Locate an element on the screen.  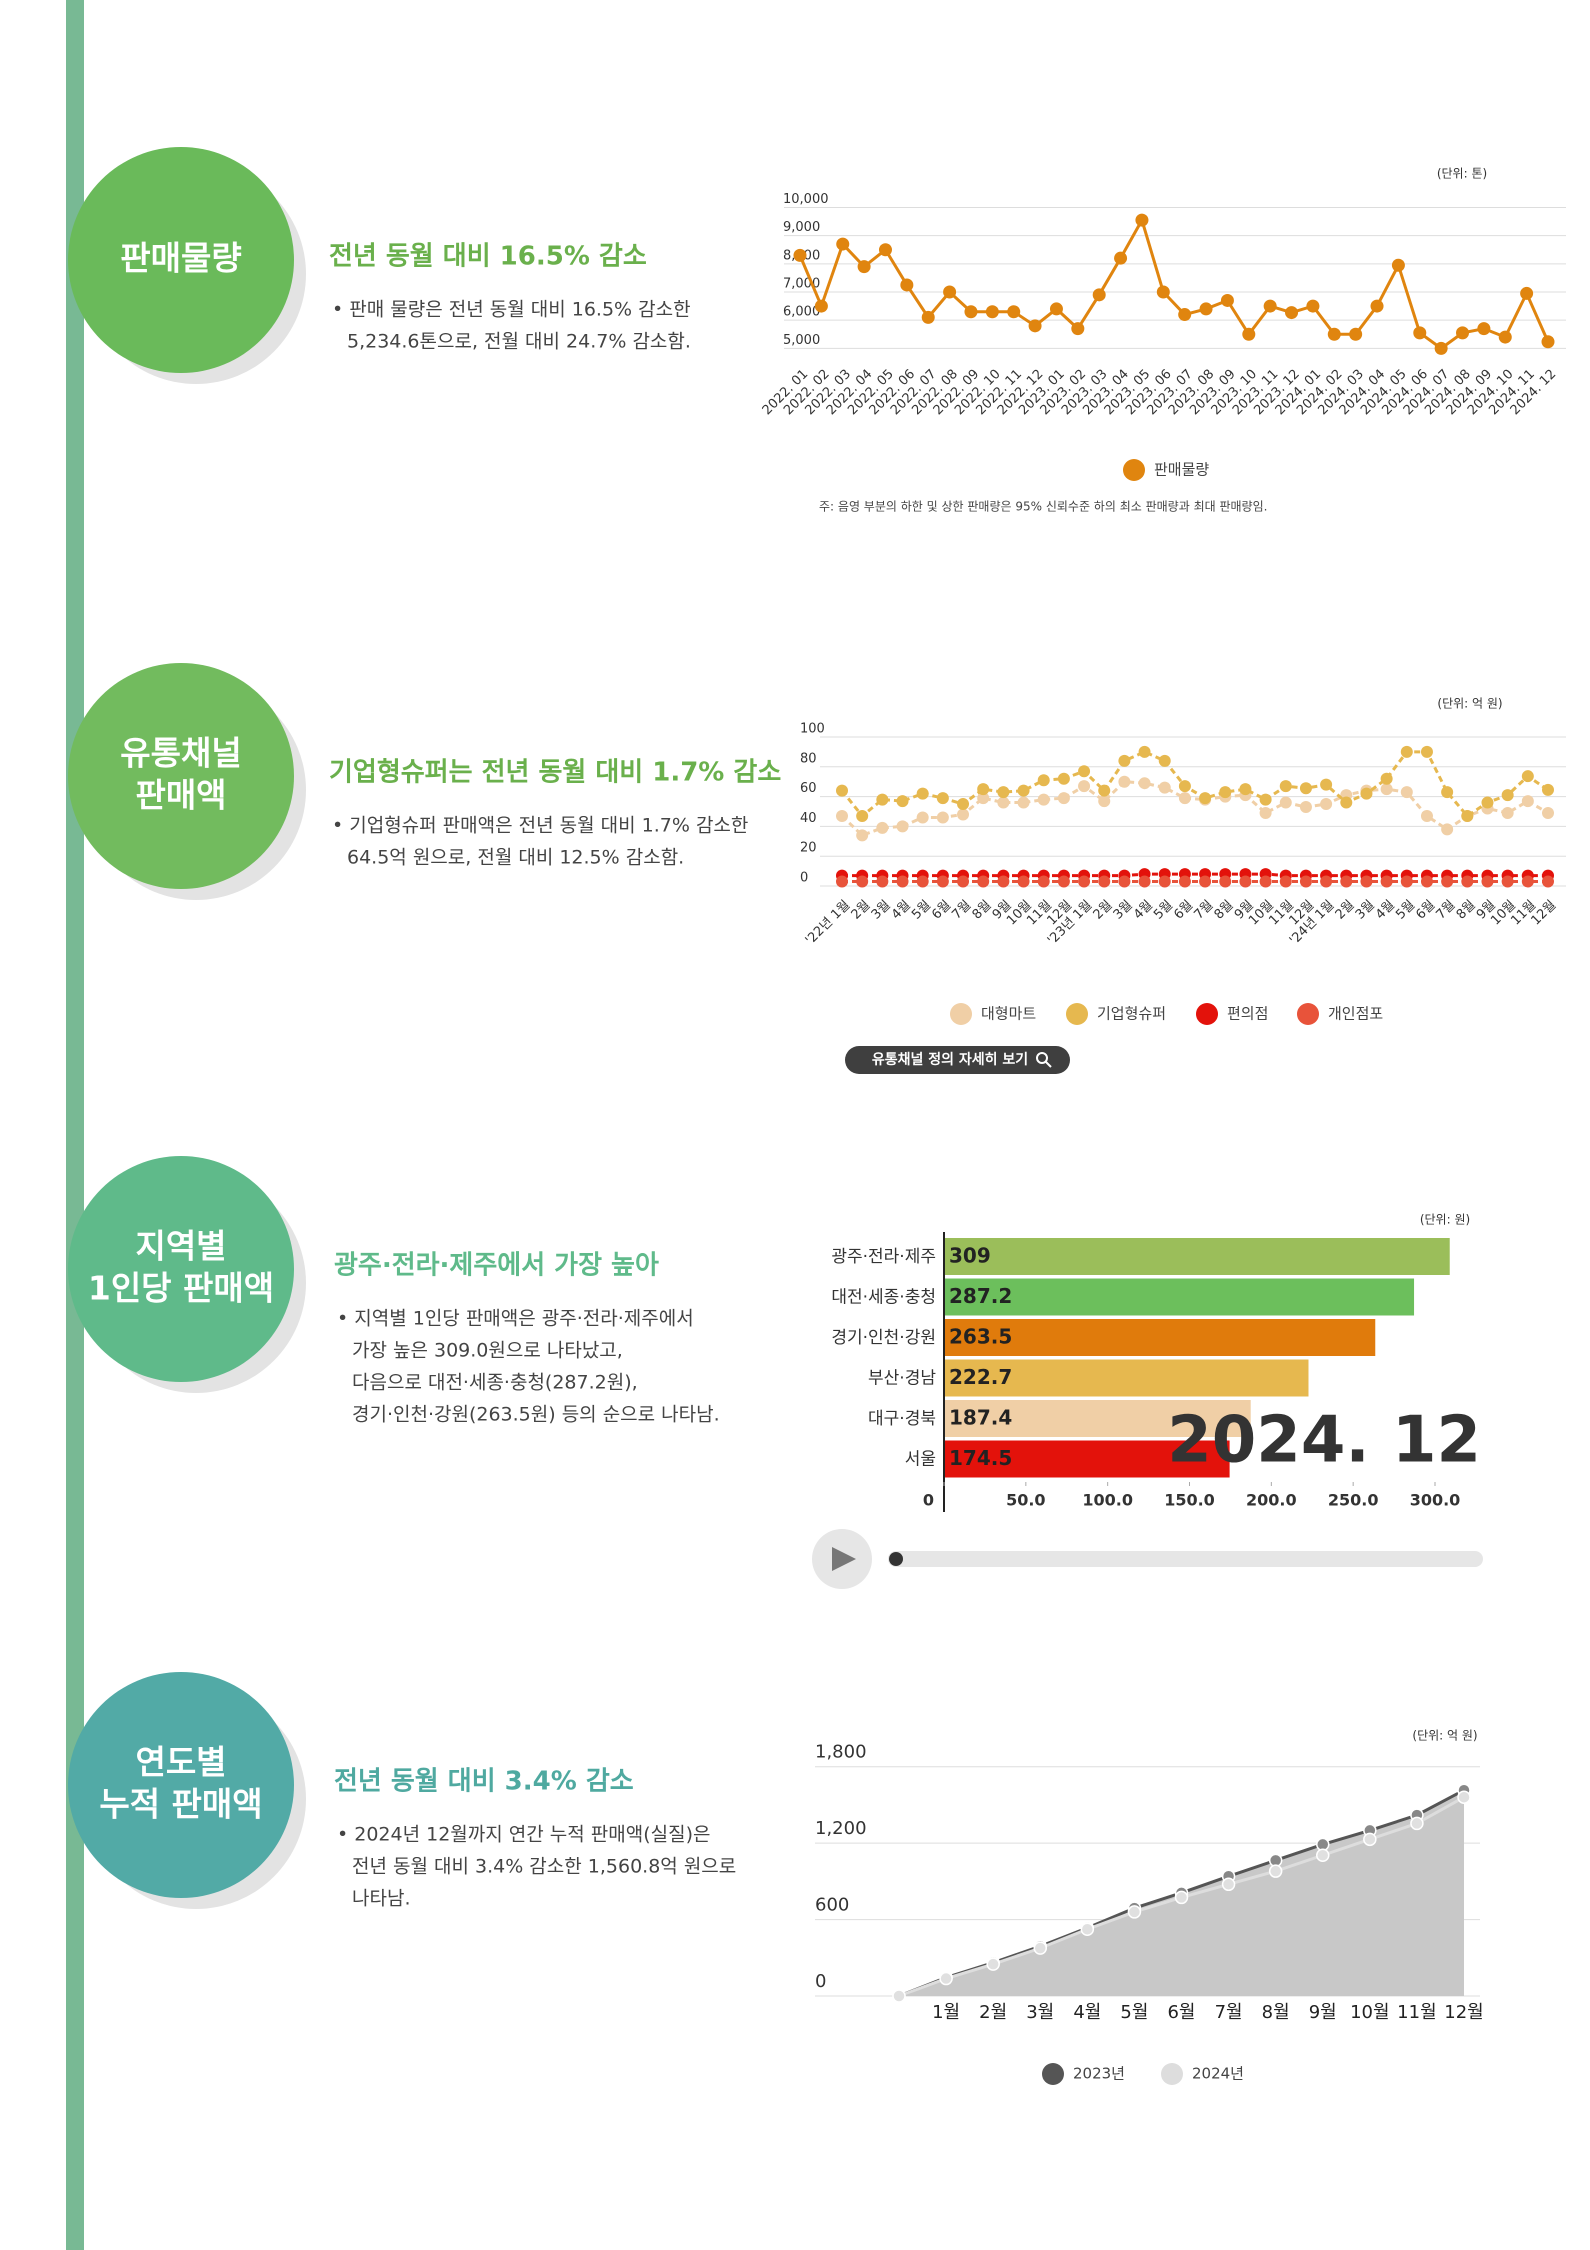
y-tick-label: 1,800 is located at coordinates (841, 1752).